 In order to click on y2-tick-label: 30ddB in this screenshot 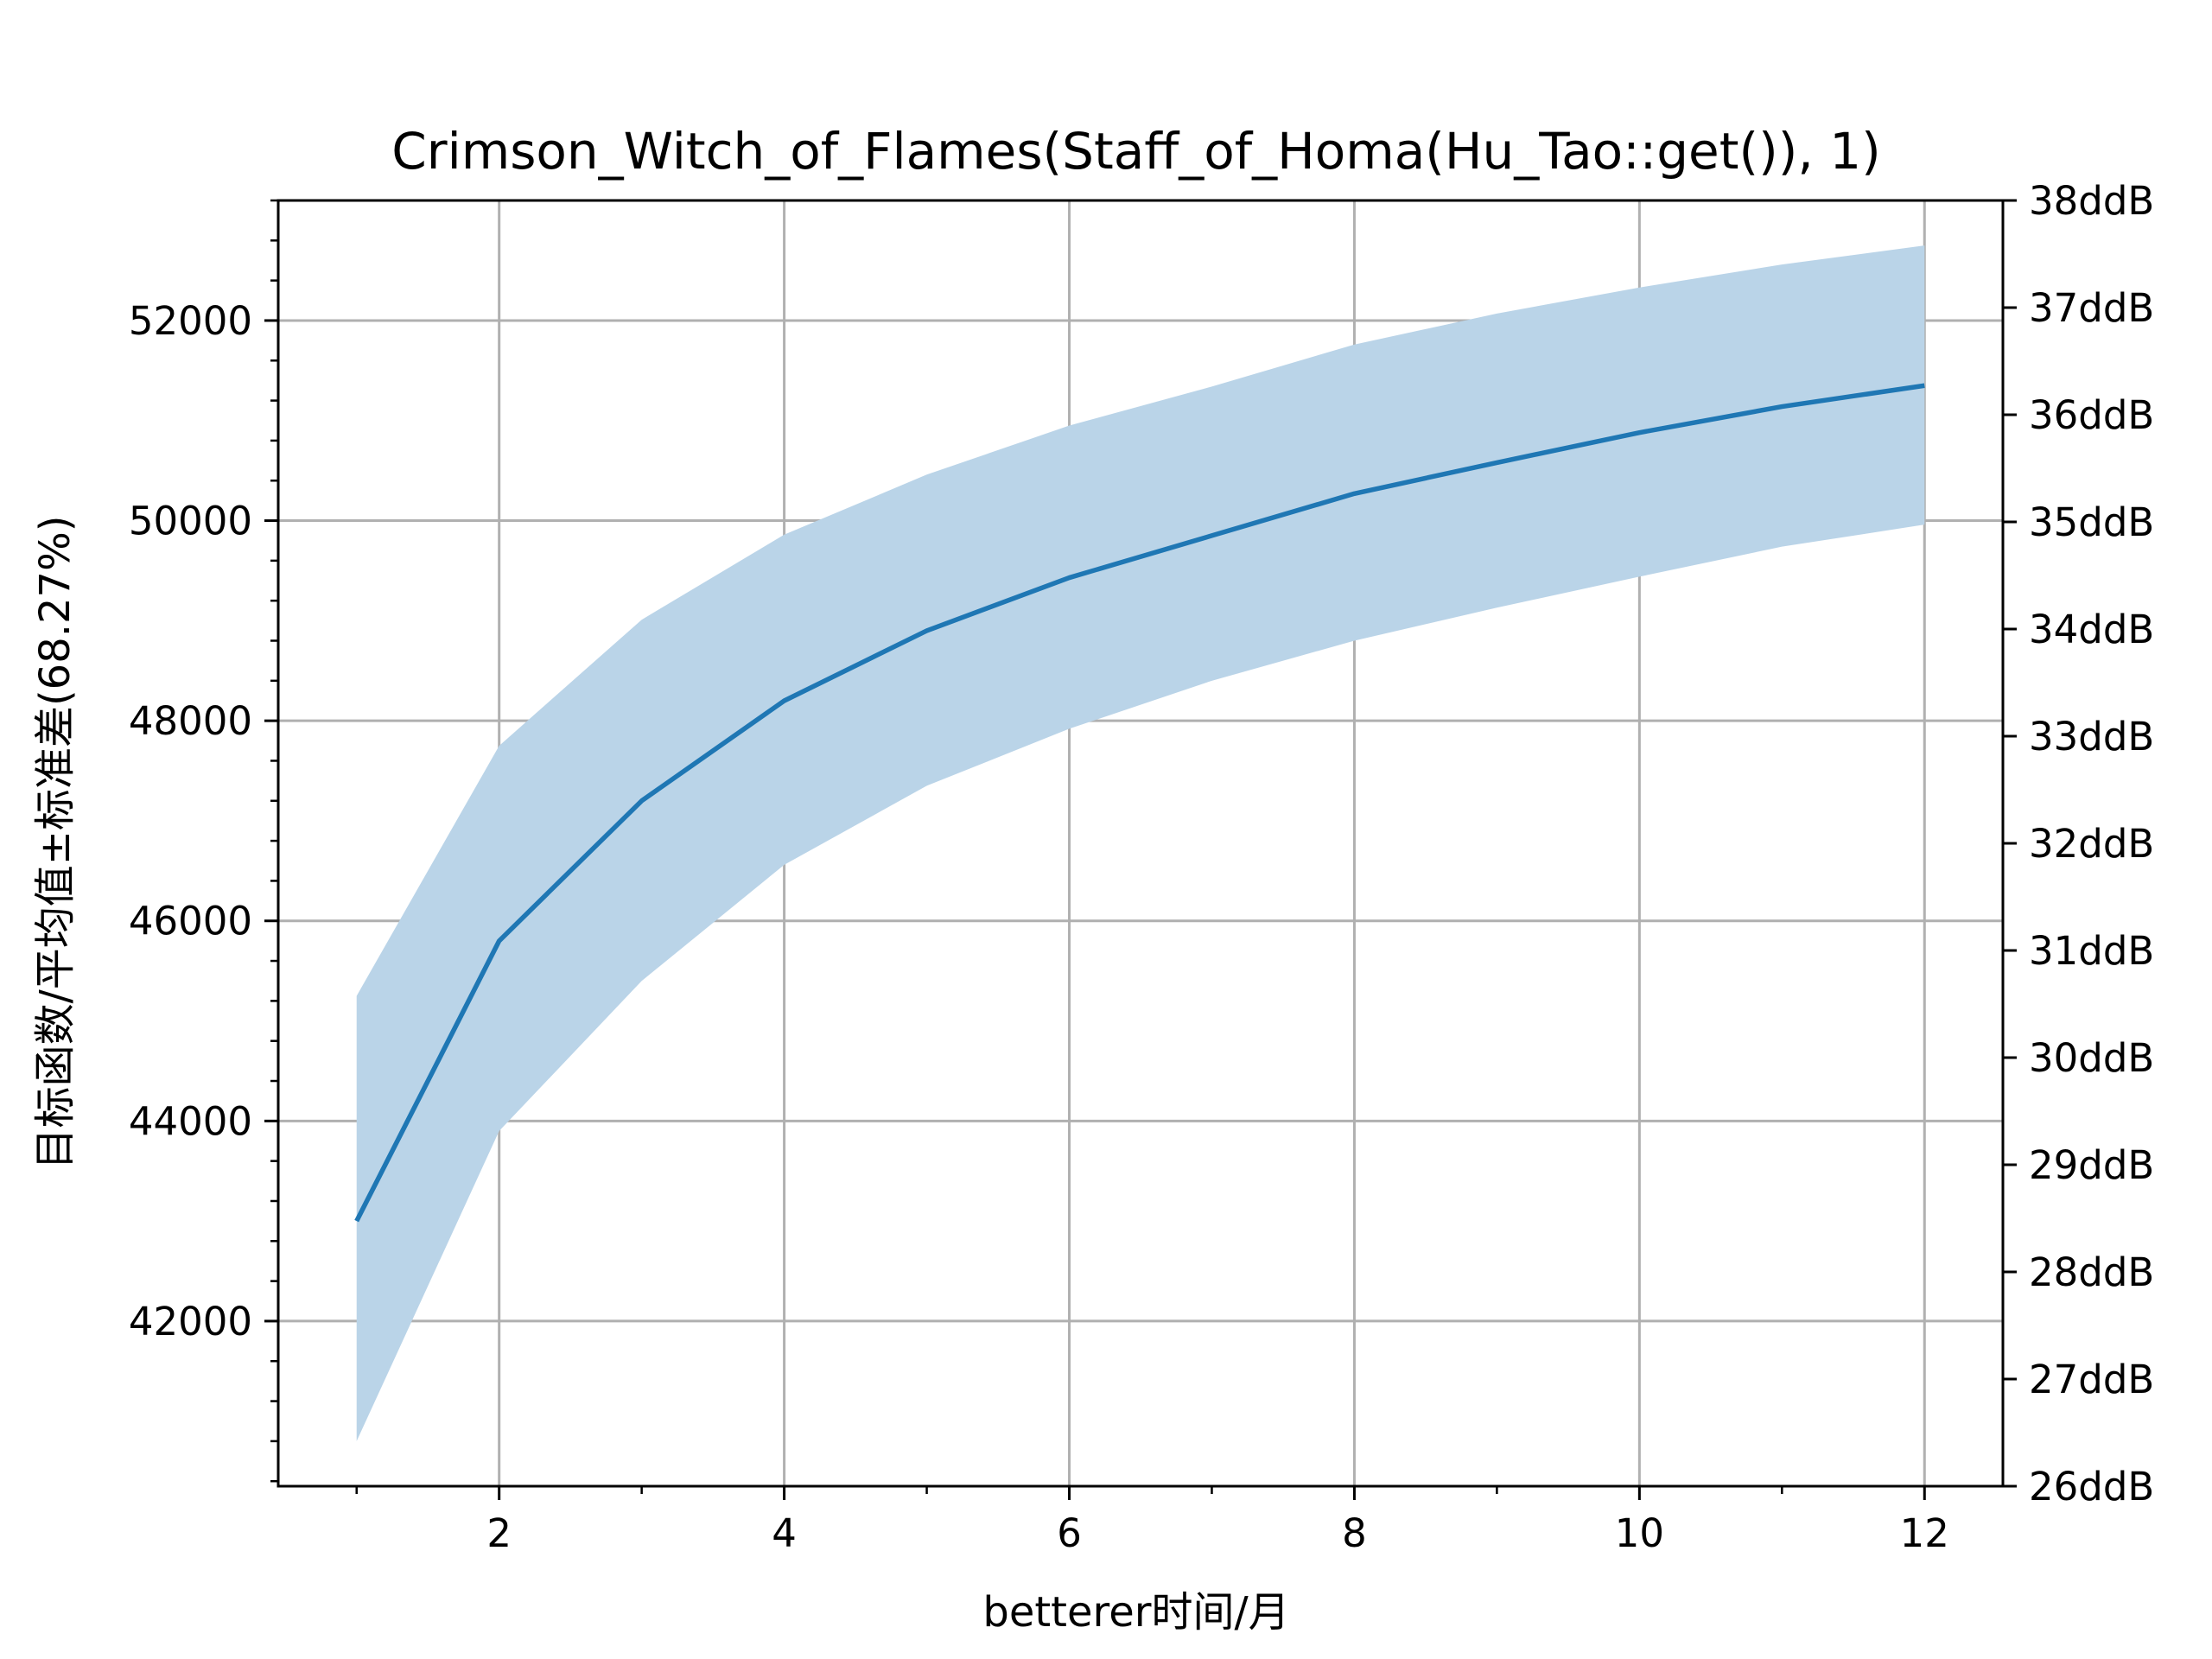, I will do `click(2091, 1058)`.